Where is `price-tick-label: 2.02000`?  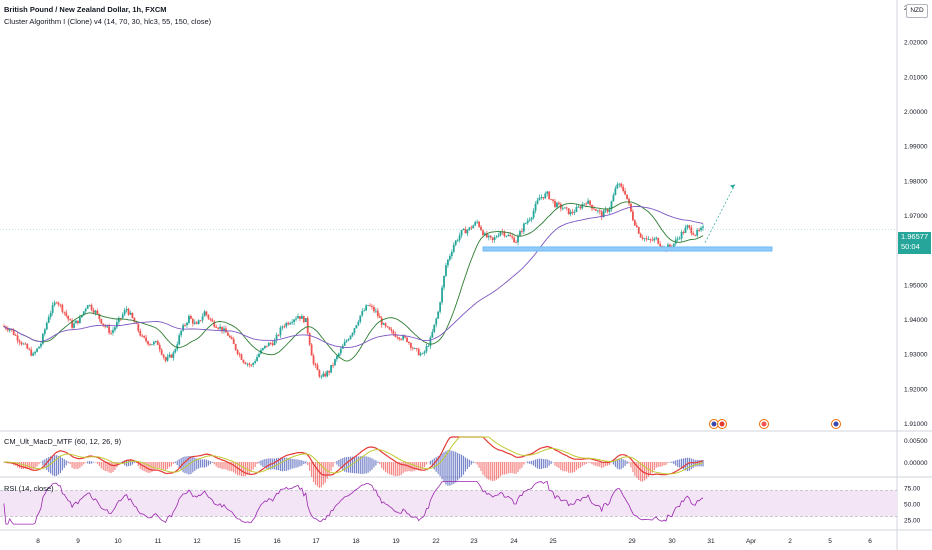
price-tick-label: 2.02000 is located at coordinates (916, 43).